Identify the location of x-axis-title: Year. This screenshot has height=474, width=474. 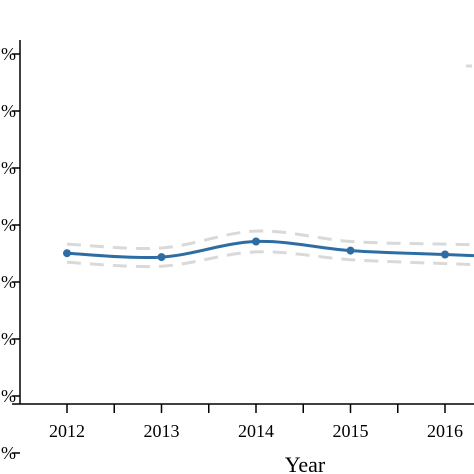
(305, 463).